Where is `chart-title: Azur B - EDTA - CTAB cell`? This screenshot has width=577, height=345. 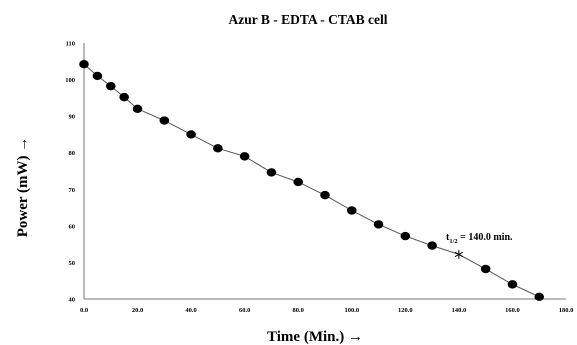
chart-title: Azur B - EDTA - CTAB cell is located at coordinates (308, 19).